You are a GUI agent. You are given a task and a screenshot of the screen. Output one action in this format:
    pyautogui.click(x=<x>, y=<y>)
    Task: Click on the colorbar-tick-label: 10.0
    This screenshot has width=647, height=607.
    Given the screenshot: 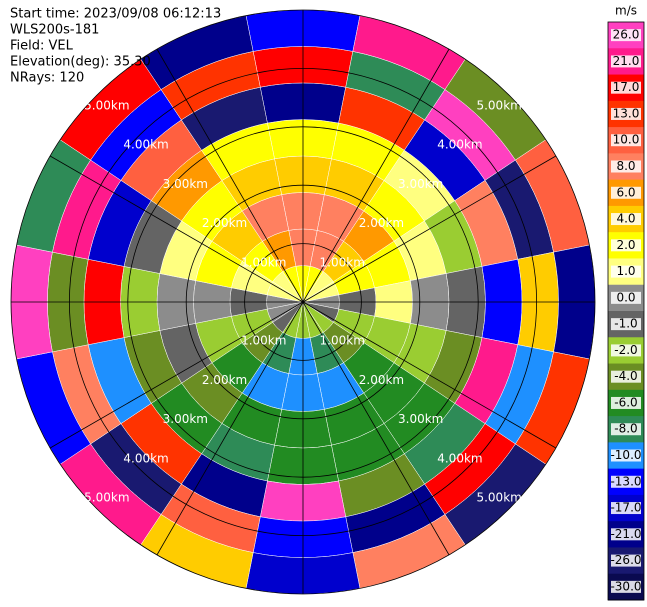 What is the action you would take?
    pyautogui.click(x=626, y=140)
    